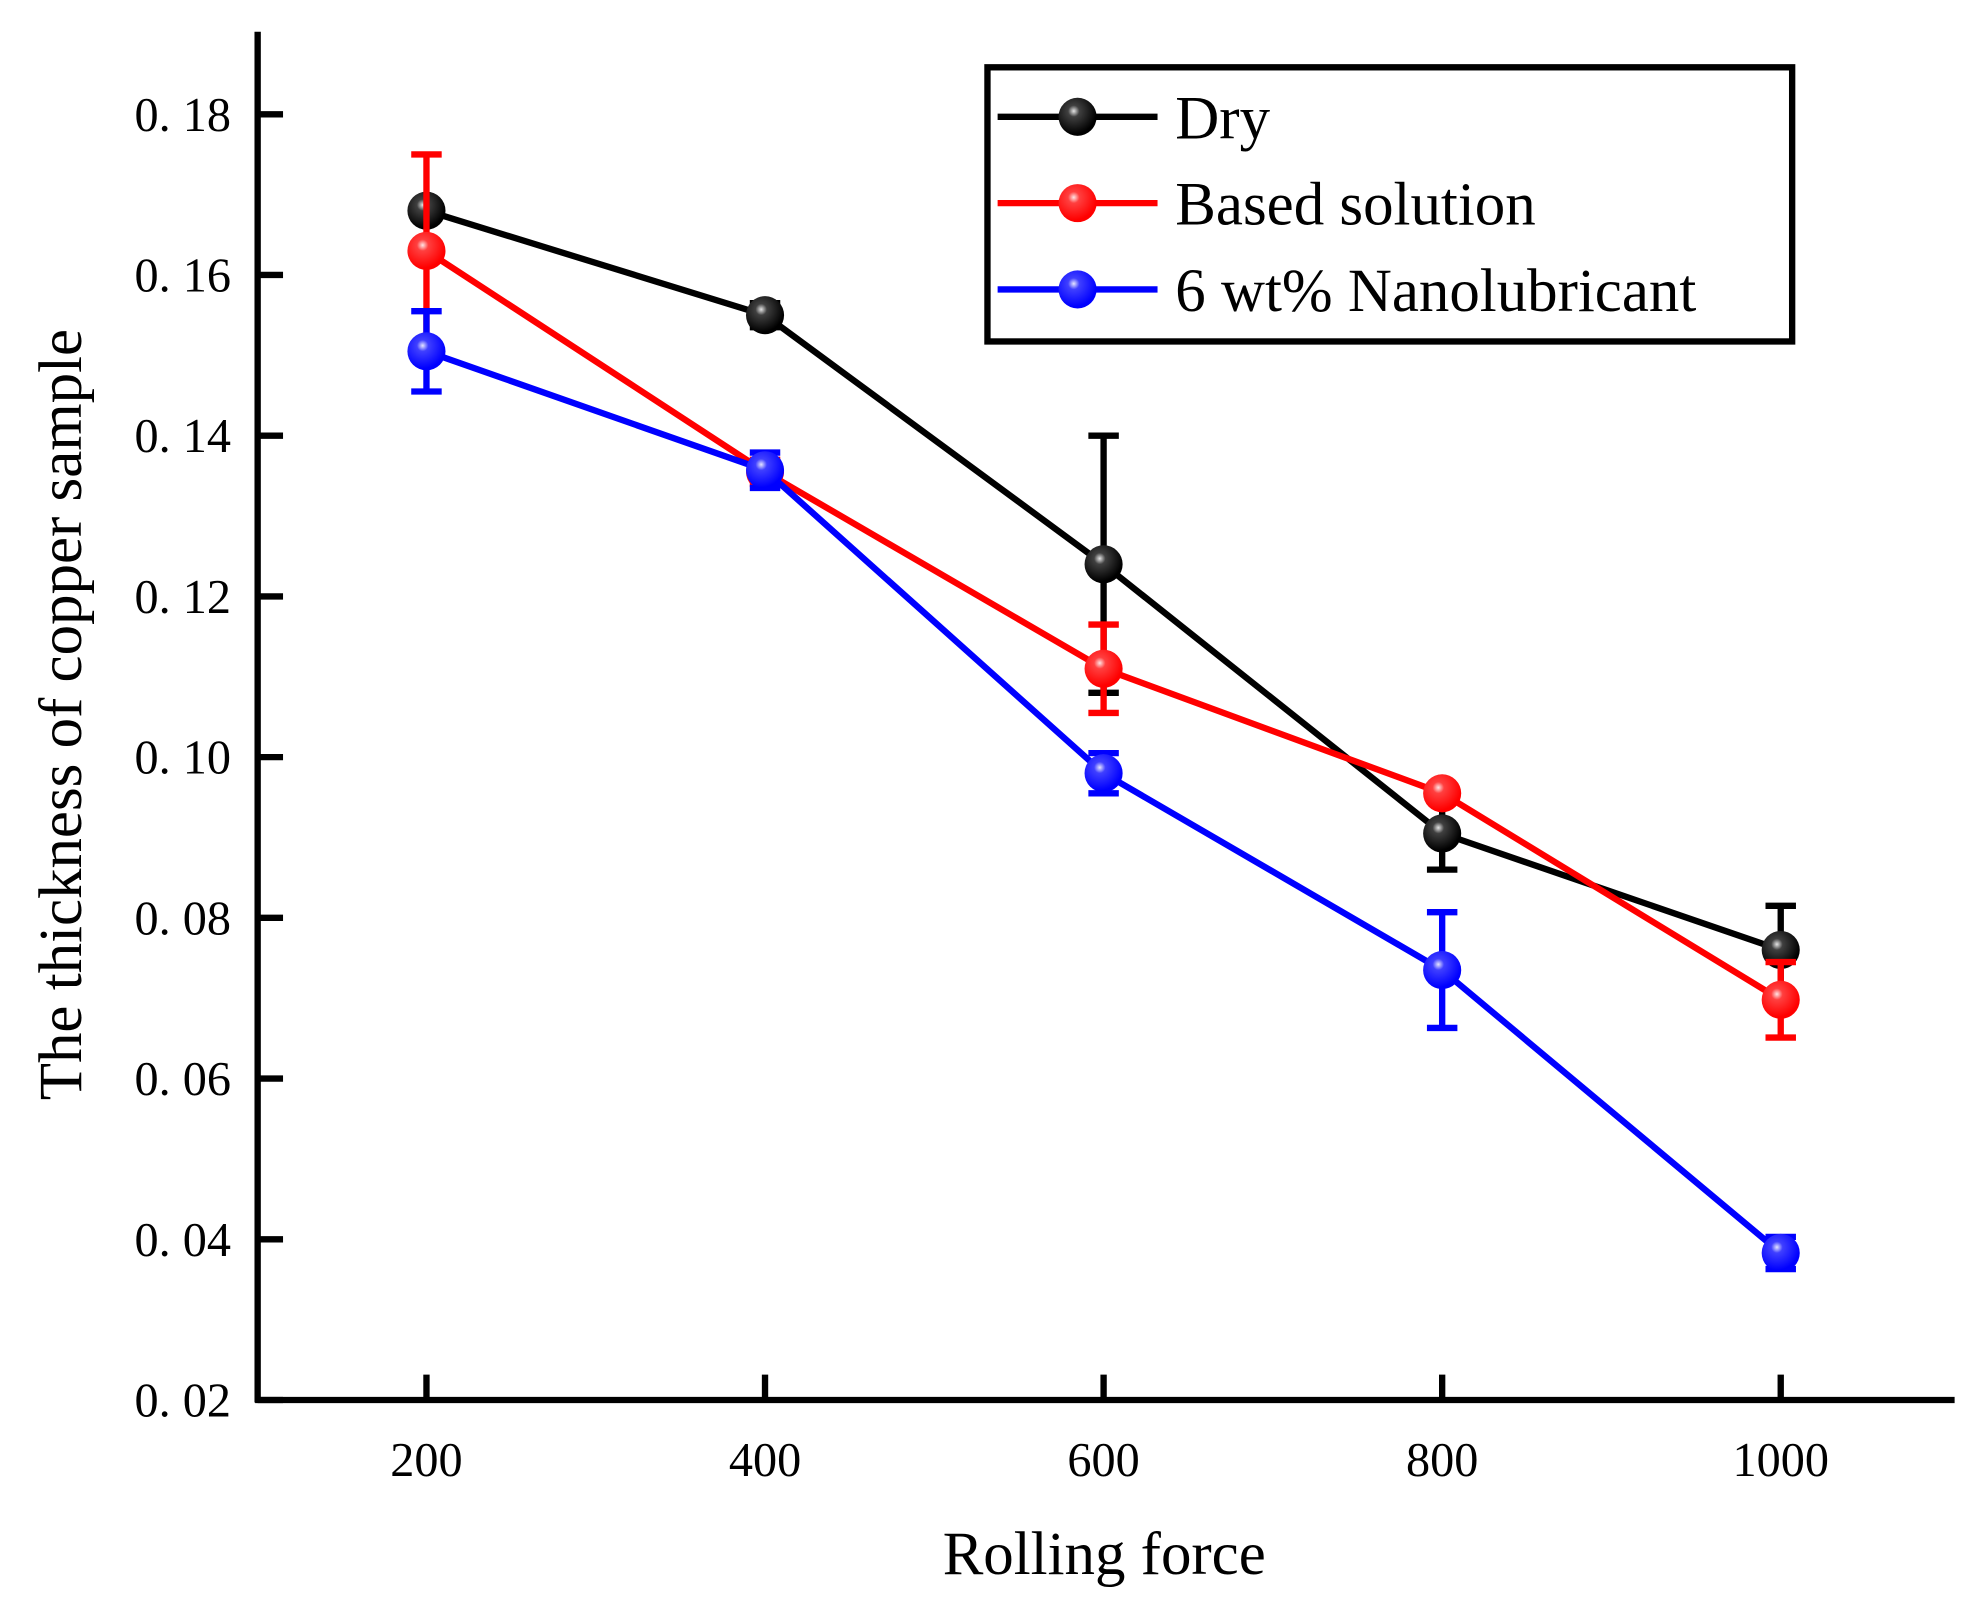 The width and height of the screenshot is (1980, 1612). I want to click on y-tick-label: 0. 12, so click(183, 597).